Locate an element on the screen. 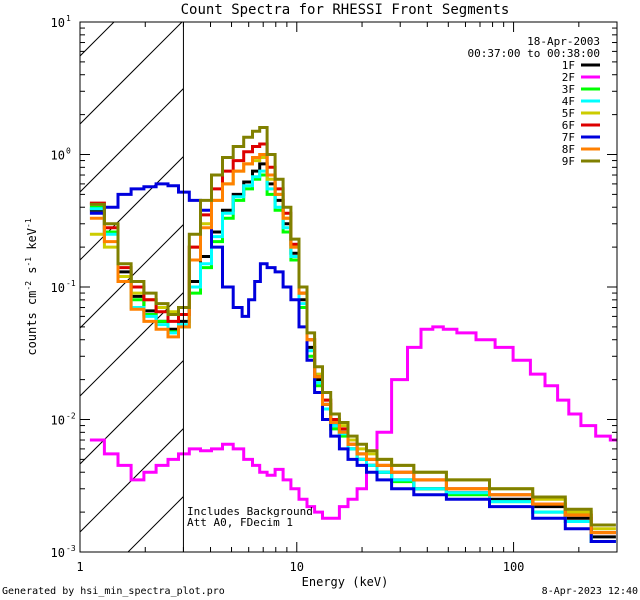  legend-label-5F: 5F is located at coordinates (568, 113).